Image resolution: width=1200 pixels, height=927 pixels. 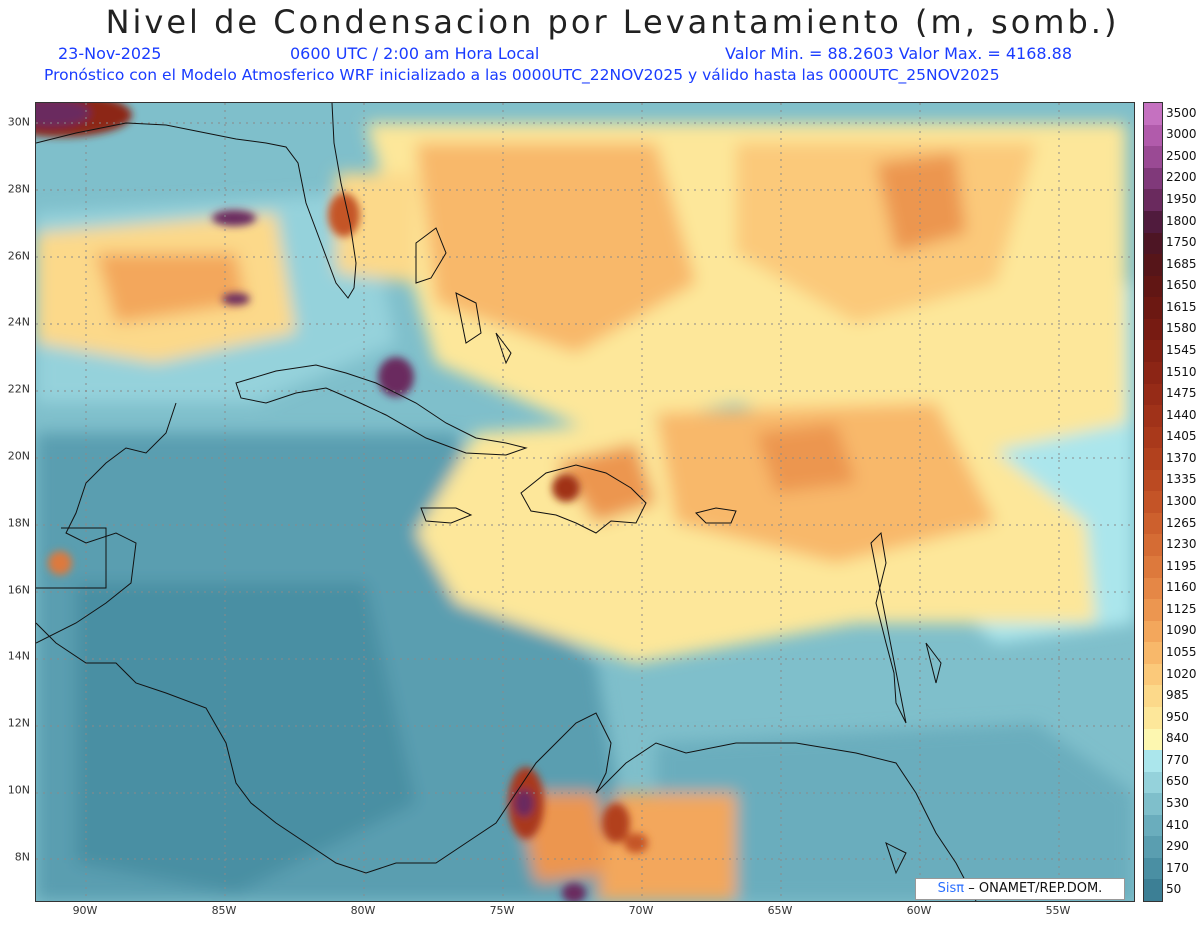 I want to click on lon-tick-label: 70W, so click(x=641, y=910).